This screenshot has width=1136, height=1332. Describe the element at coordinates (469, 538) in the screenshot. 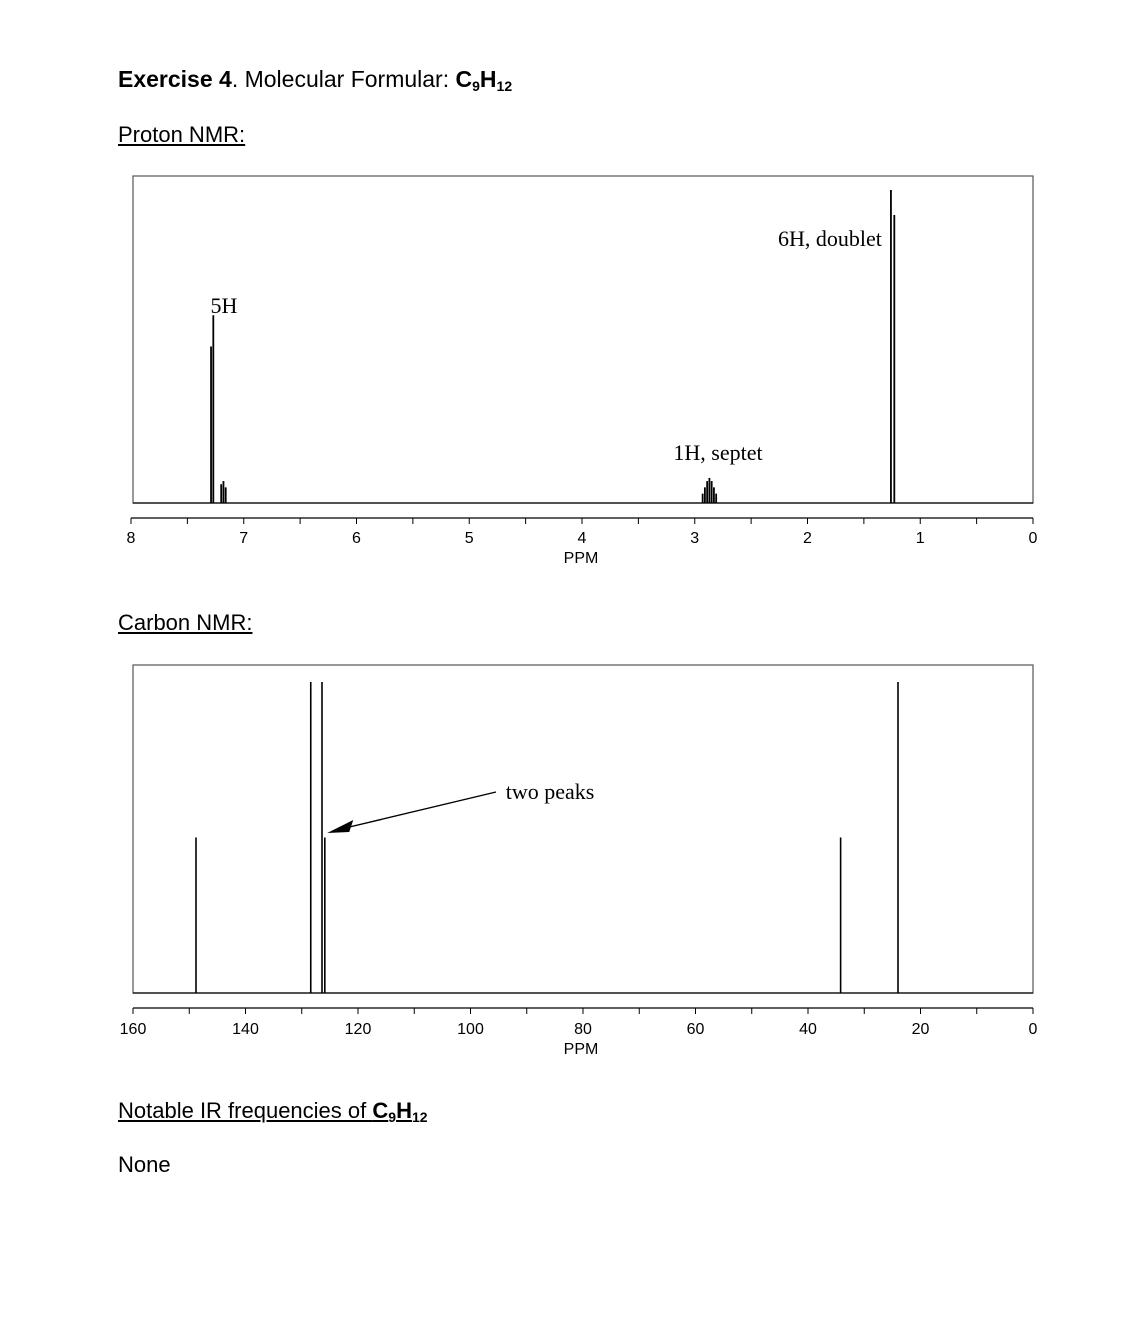

I see `proton-nmr-tick-label-5: 5` at that location.